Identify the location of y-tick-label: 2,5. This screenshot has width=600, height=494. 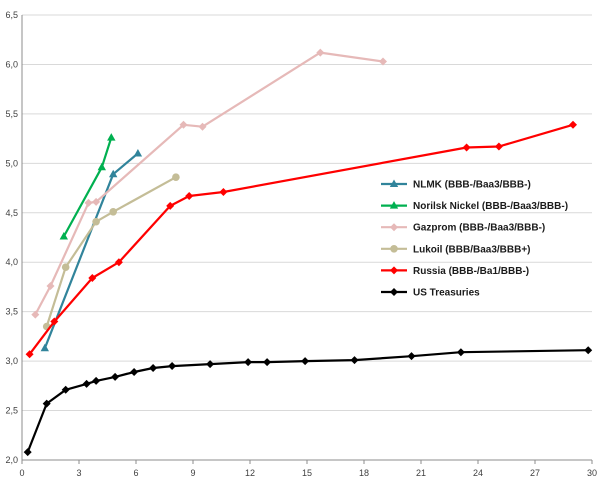
(11, 411).